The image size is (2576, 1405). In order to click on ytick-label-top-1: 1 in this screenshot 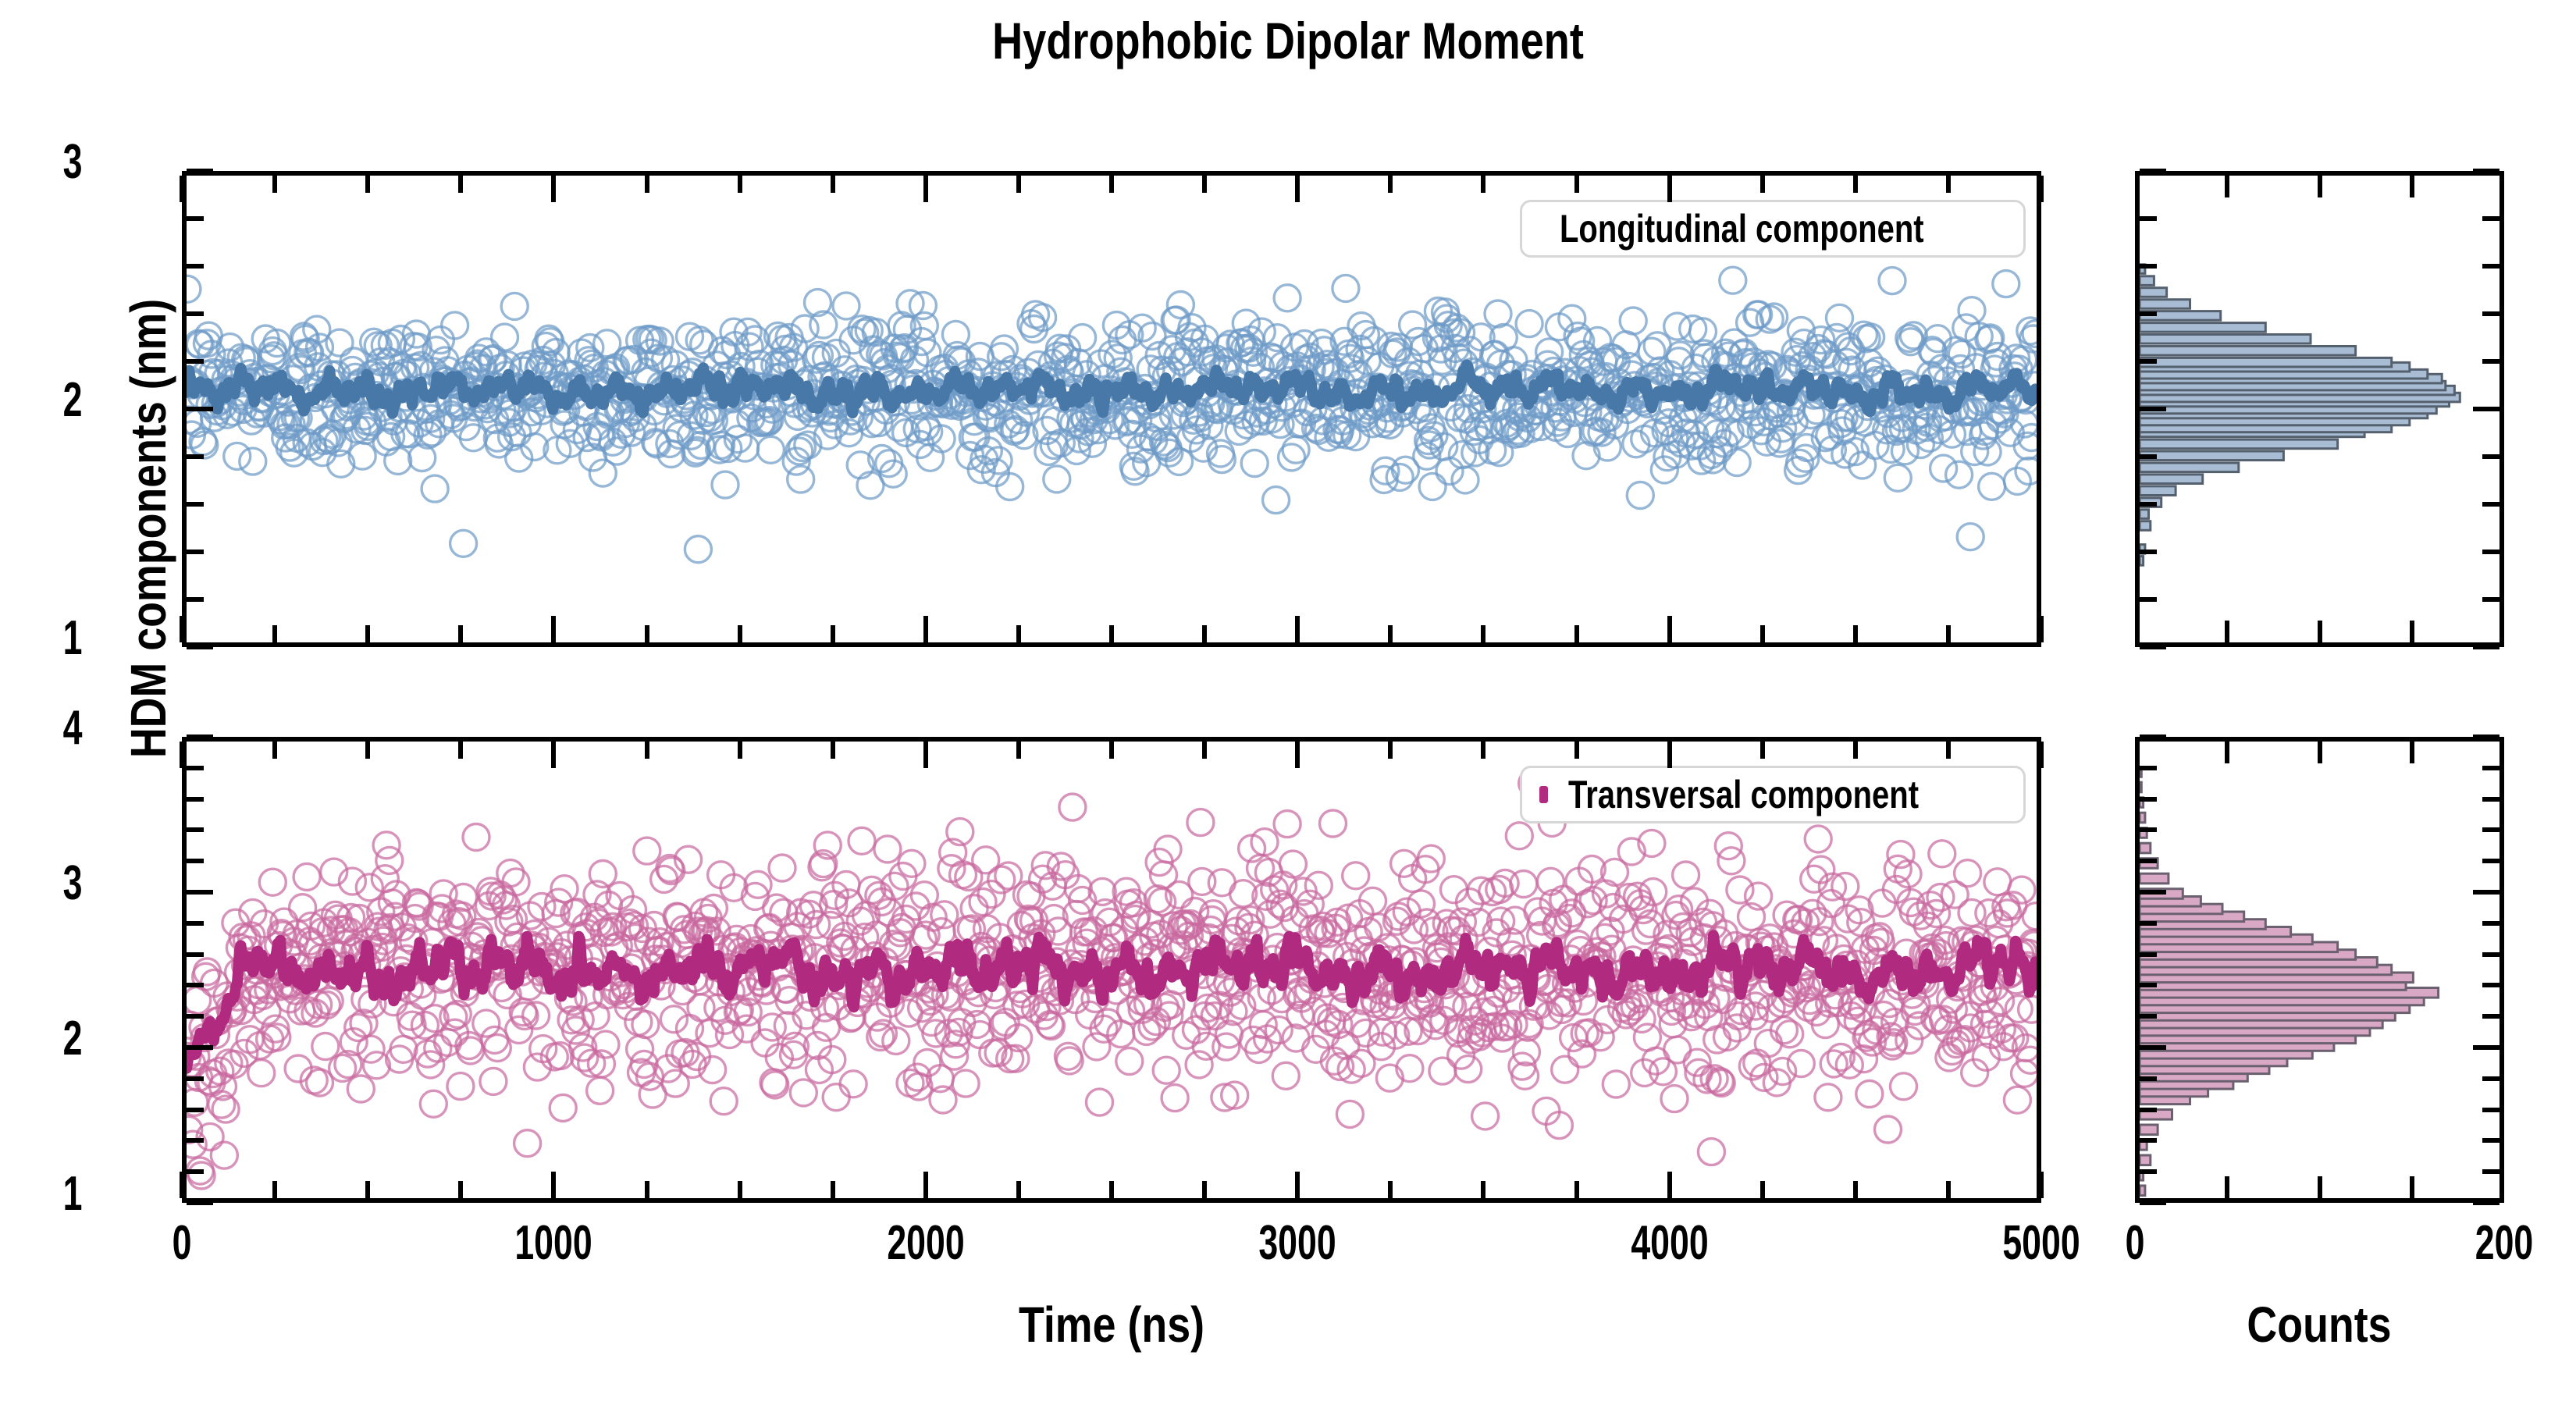, I will do `click(72, 638)`.